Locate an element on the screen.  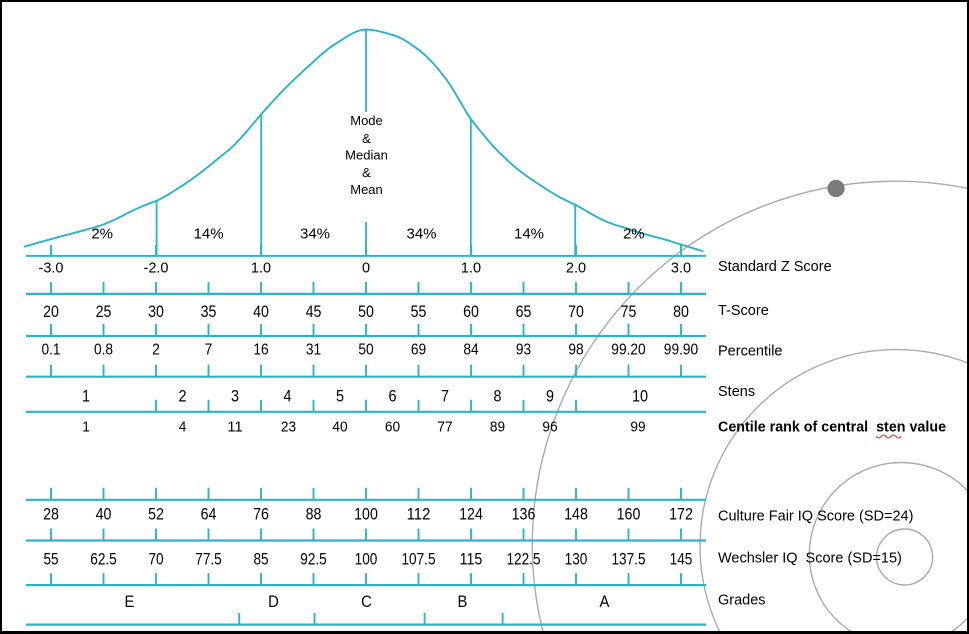
svg-text: 28 is located at coordinates (51, 515).